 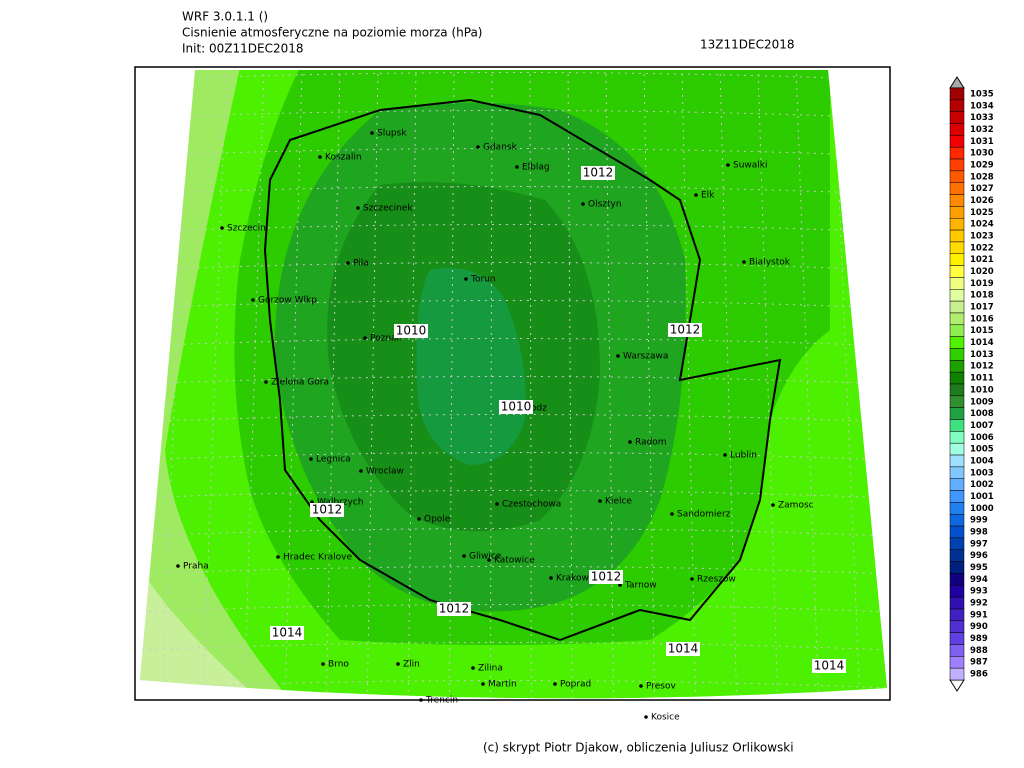 I want to click on city-label: Zilina, so click(x=490, y=669).